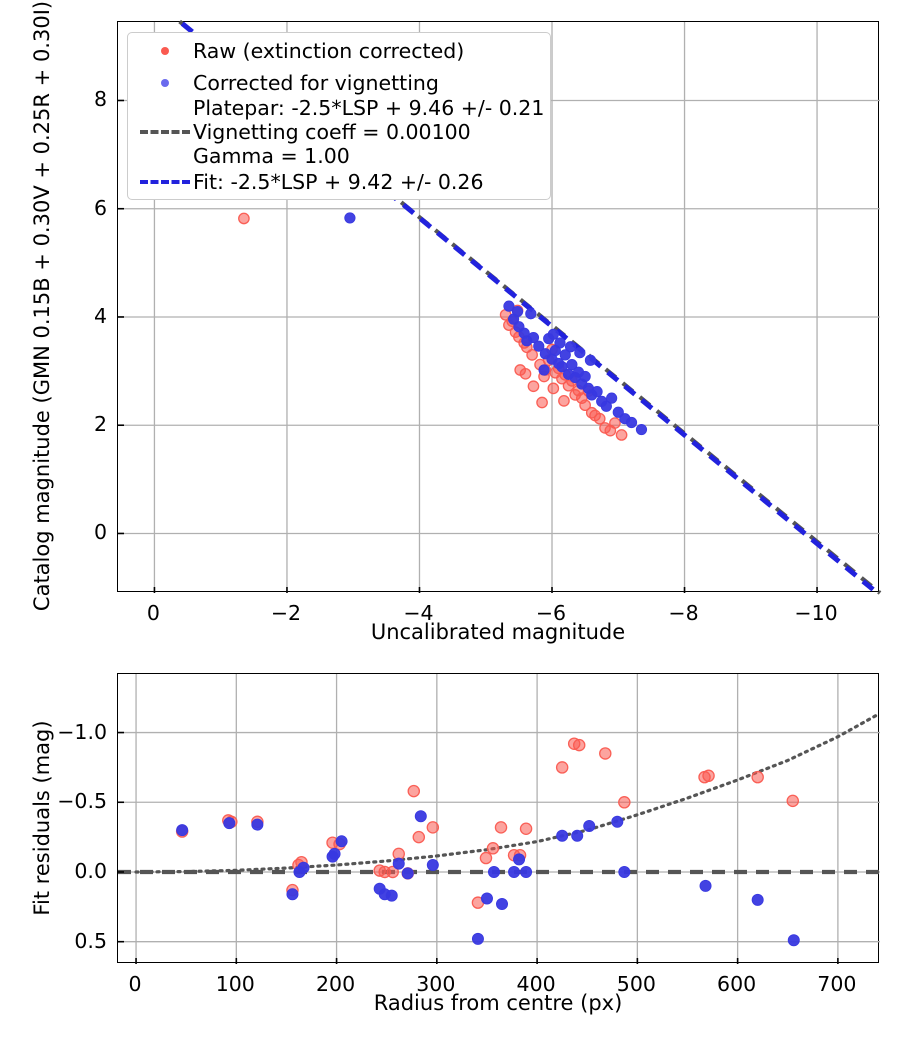  What do you see at coordinates (816, 613) in the screenshot?
I see `x-tick-label: −10` at bounding box center [816, 613].